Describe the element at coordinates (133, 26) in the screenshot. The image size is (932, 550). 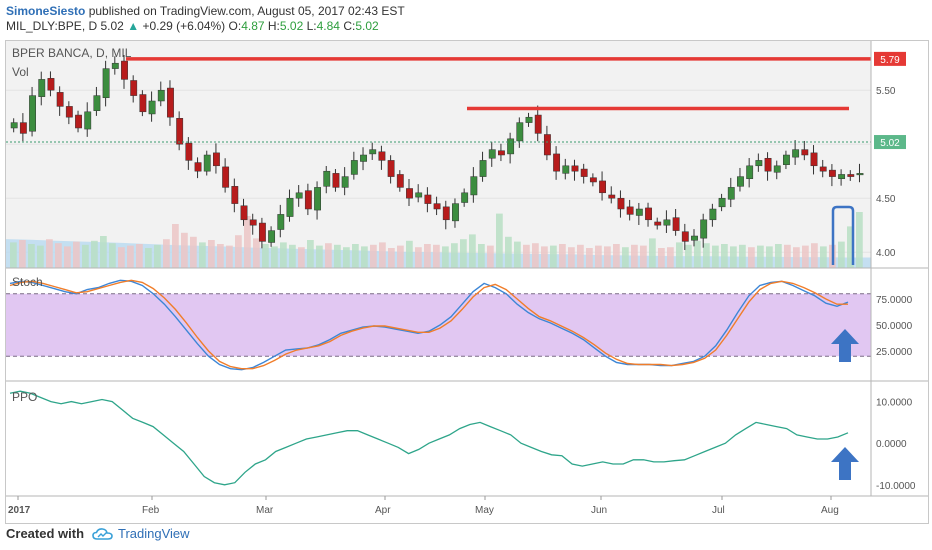
I see `up-arrow-icon: ▲` at that location.